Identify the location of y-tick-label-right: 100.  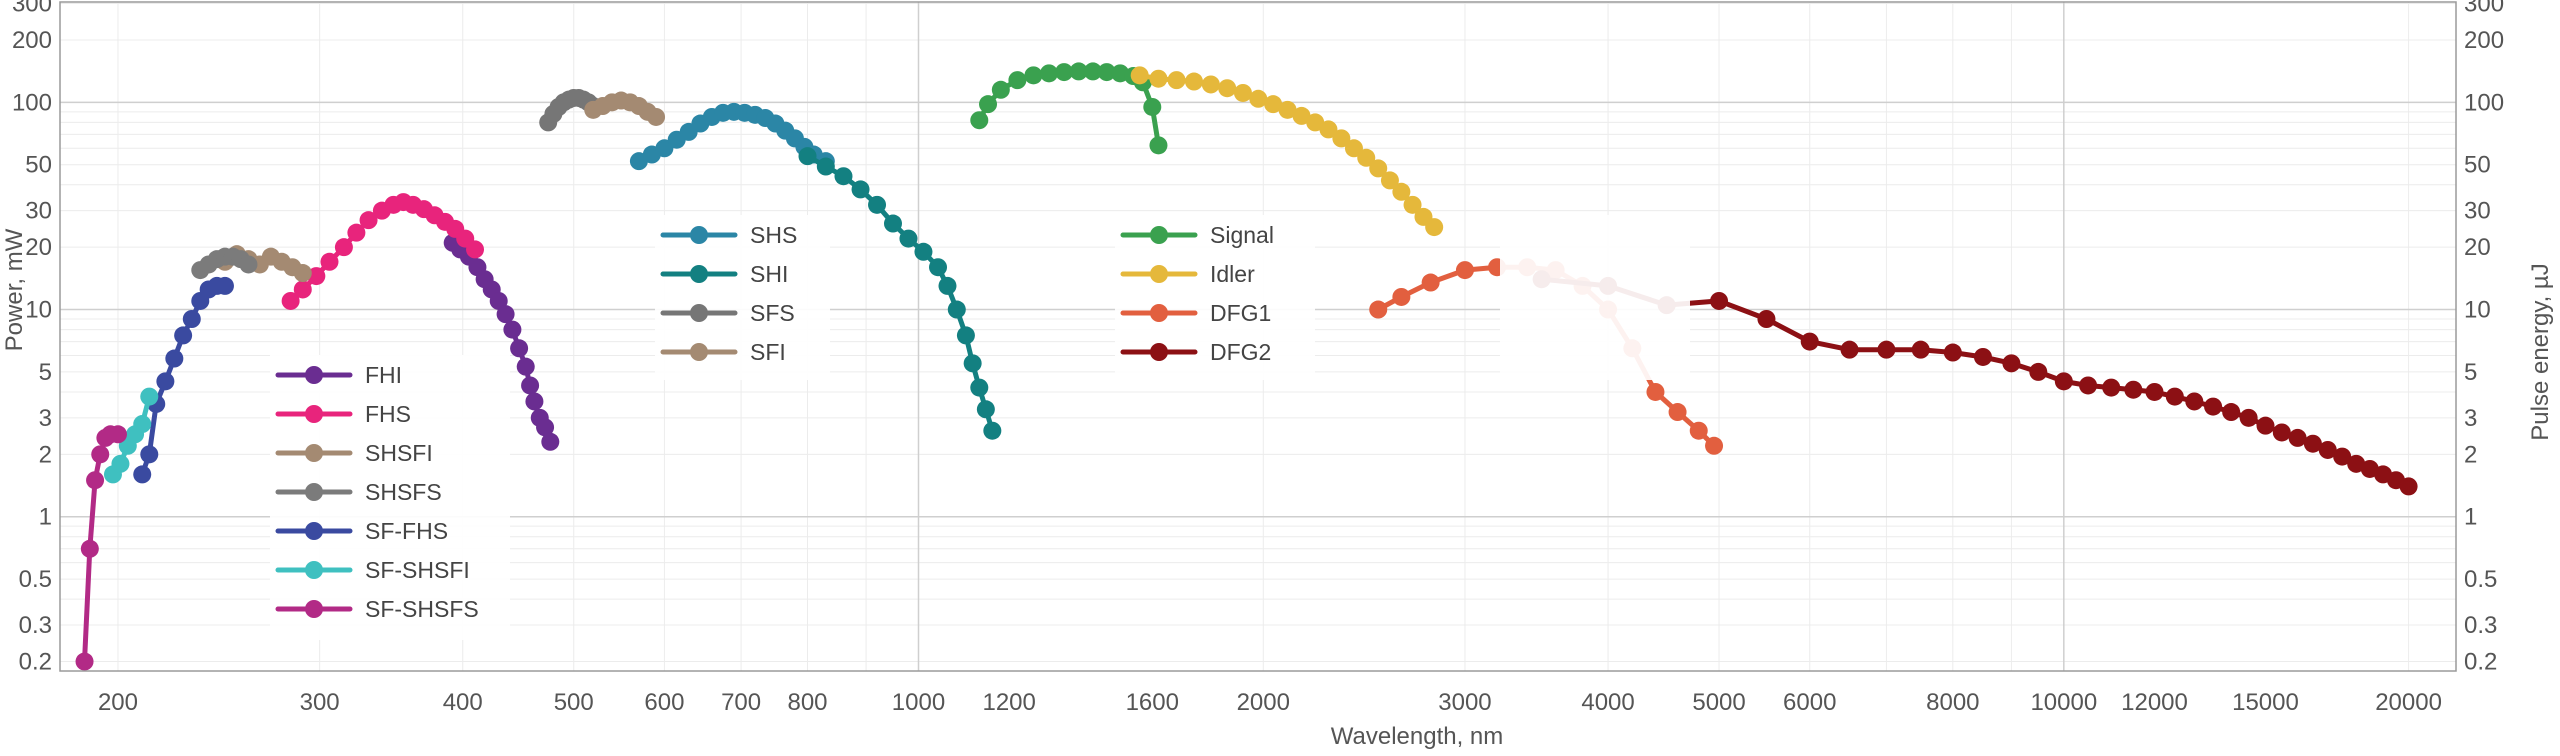
(2484, 102).